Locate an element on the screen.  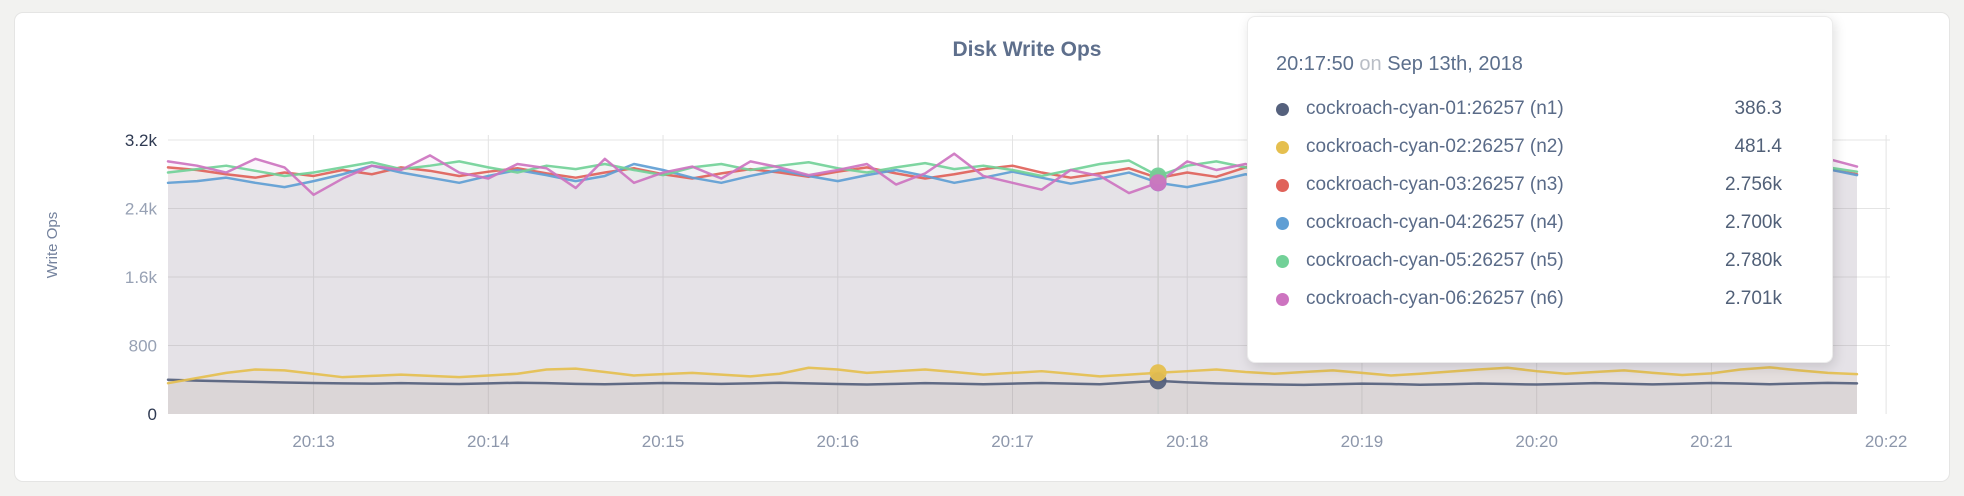
x-tick-label: 20:13 is located at coordinates (313, 441).